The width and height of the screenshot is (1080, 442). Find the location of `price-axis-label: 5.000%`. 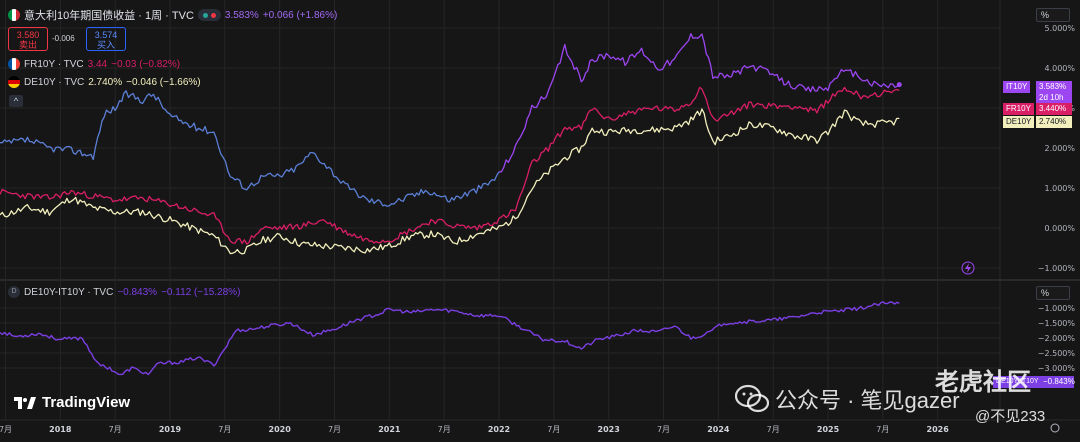

price-axis-label: 5.000% is located at coordinates (1059, 28).